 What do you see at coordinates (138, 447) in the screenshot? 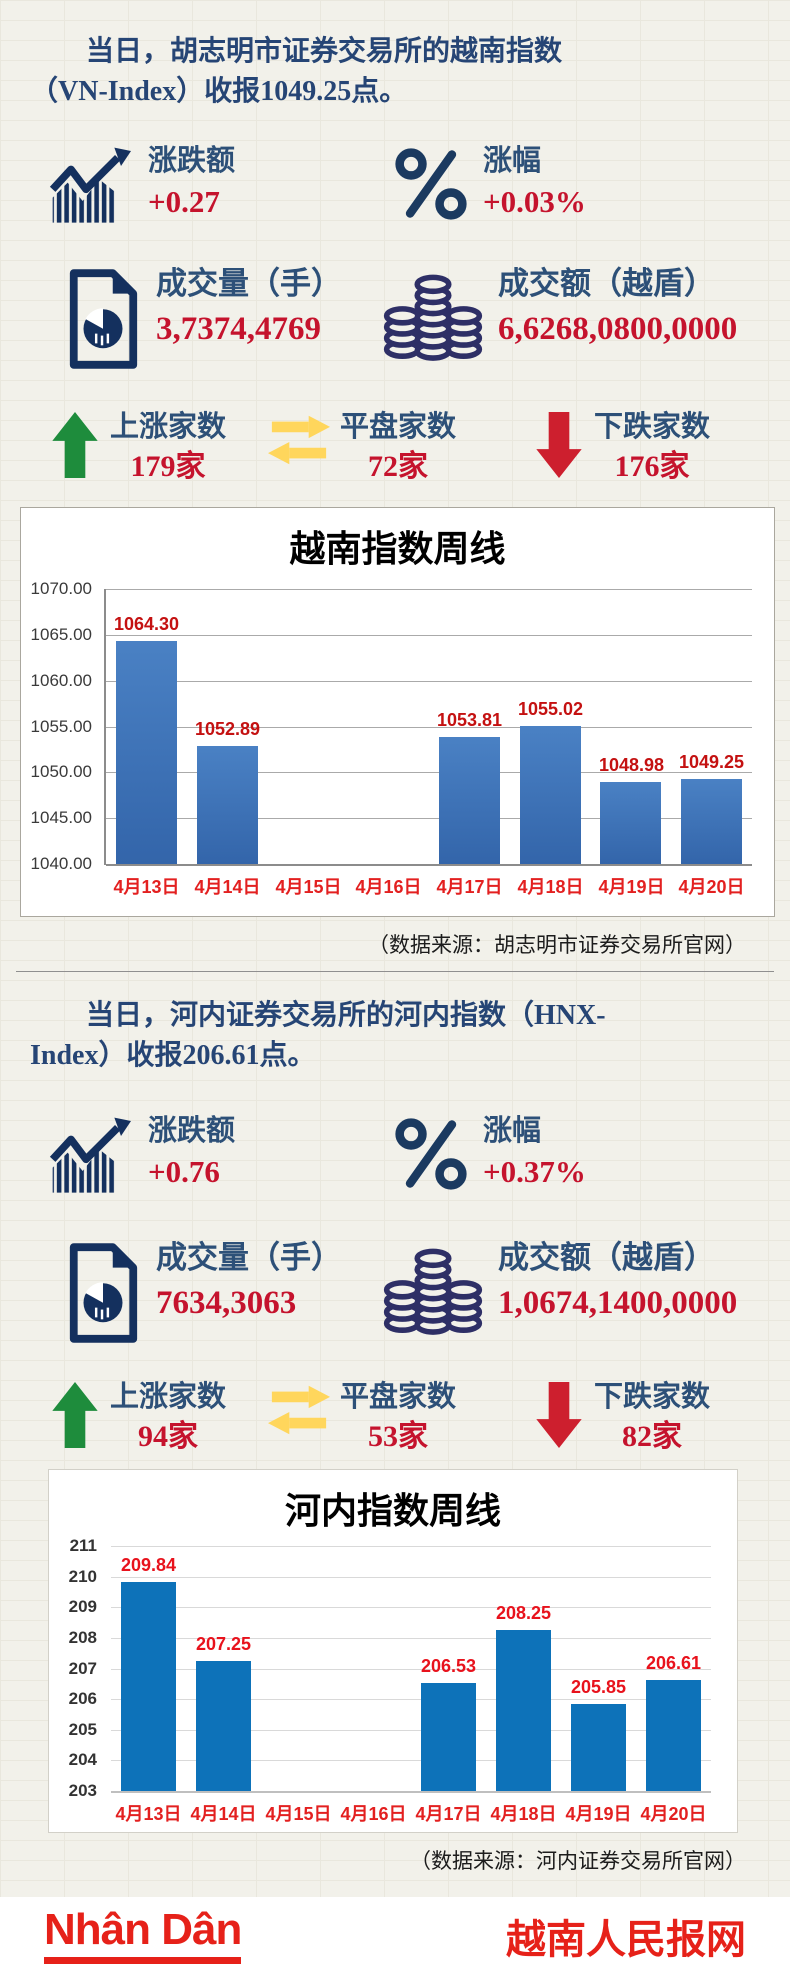
I see `hcm-advancers: 上涨家数 179家` at bounding box center [138, 447].